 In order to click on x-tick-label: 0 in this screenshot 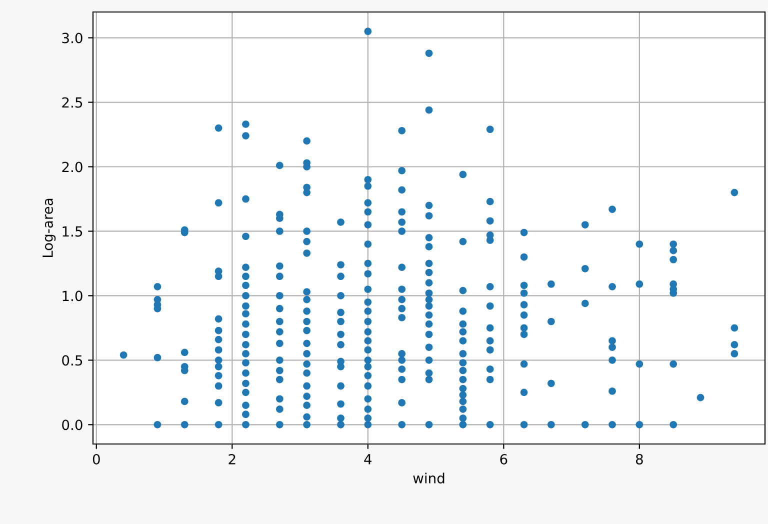, I will do `click(96, 459)`.